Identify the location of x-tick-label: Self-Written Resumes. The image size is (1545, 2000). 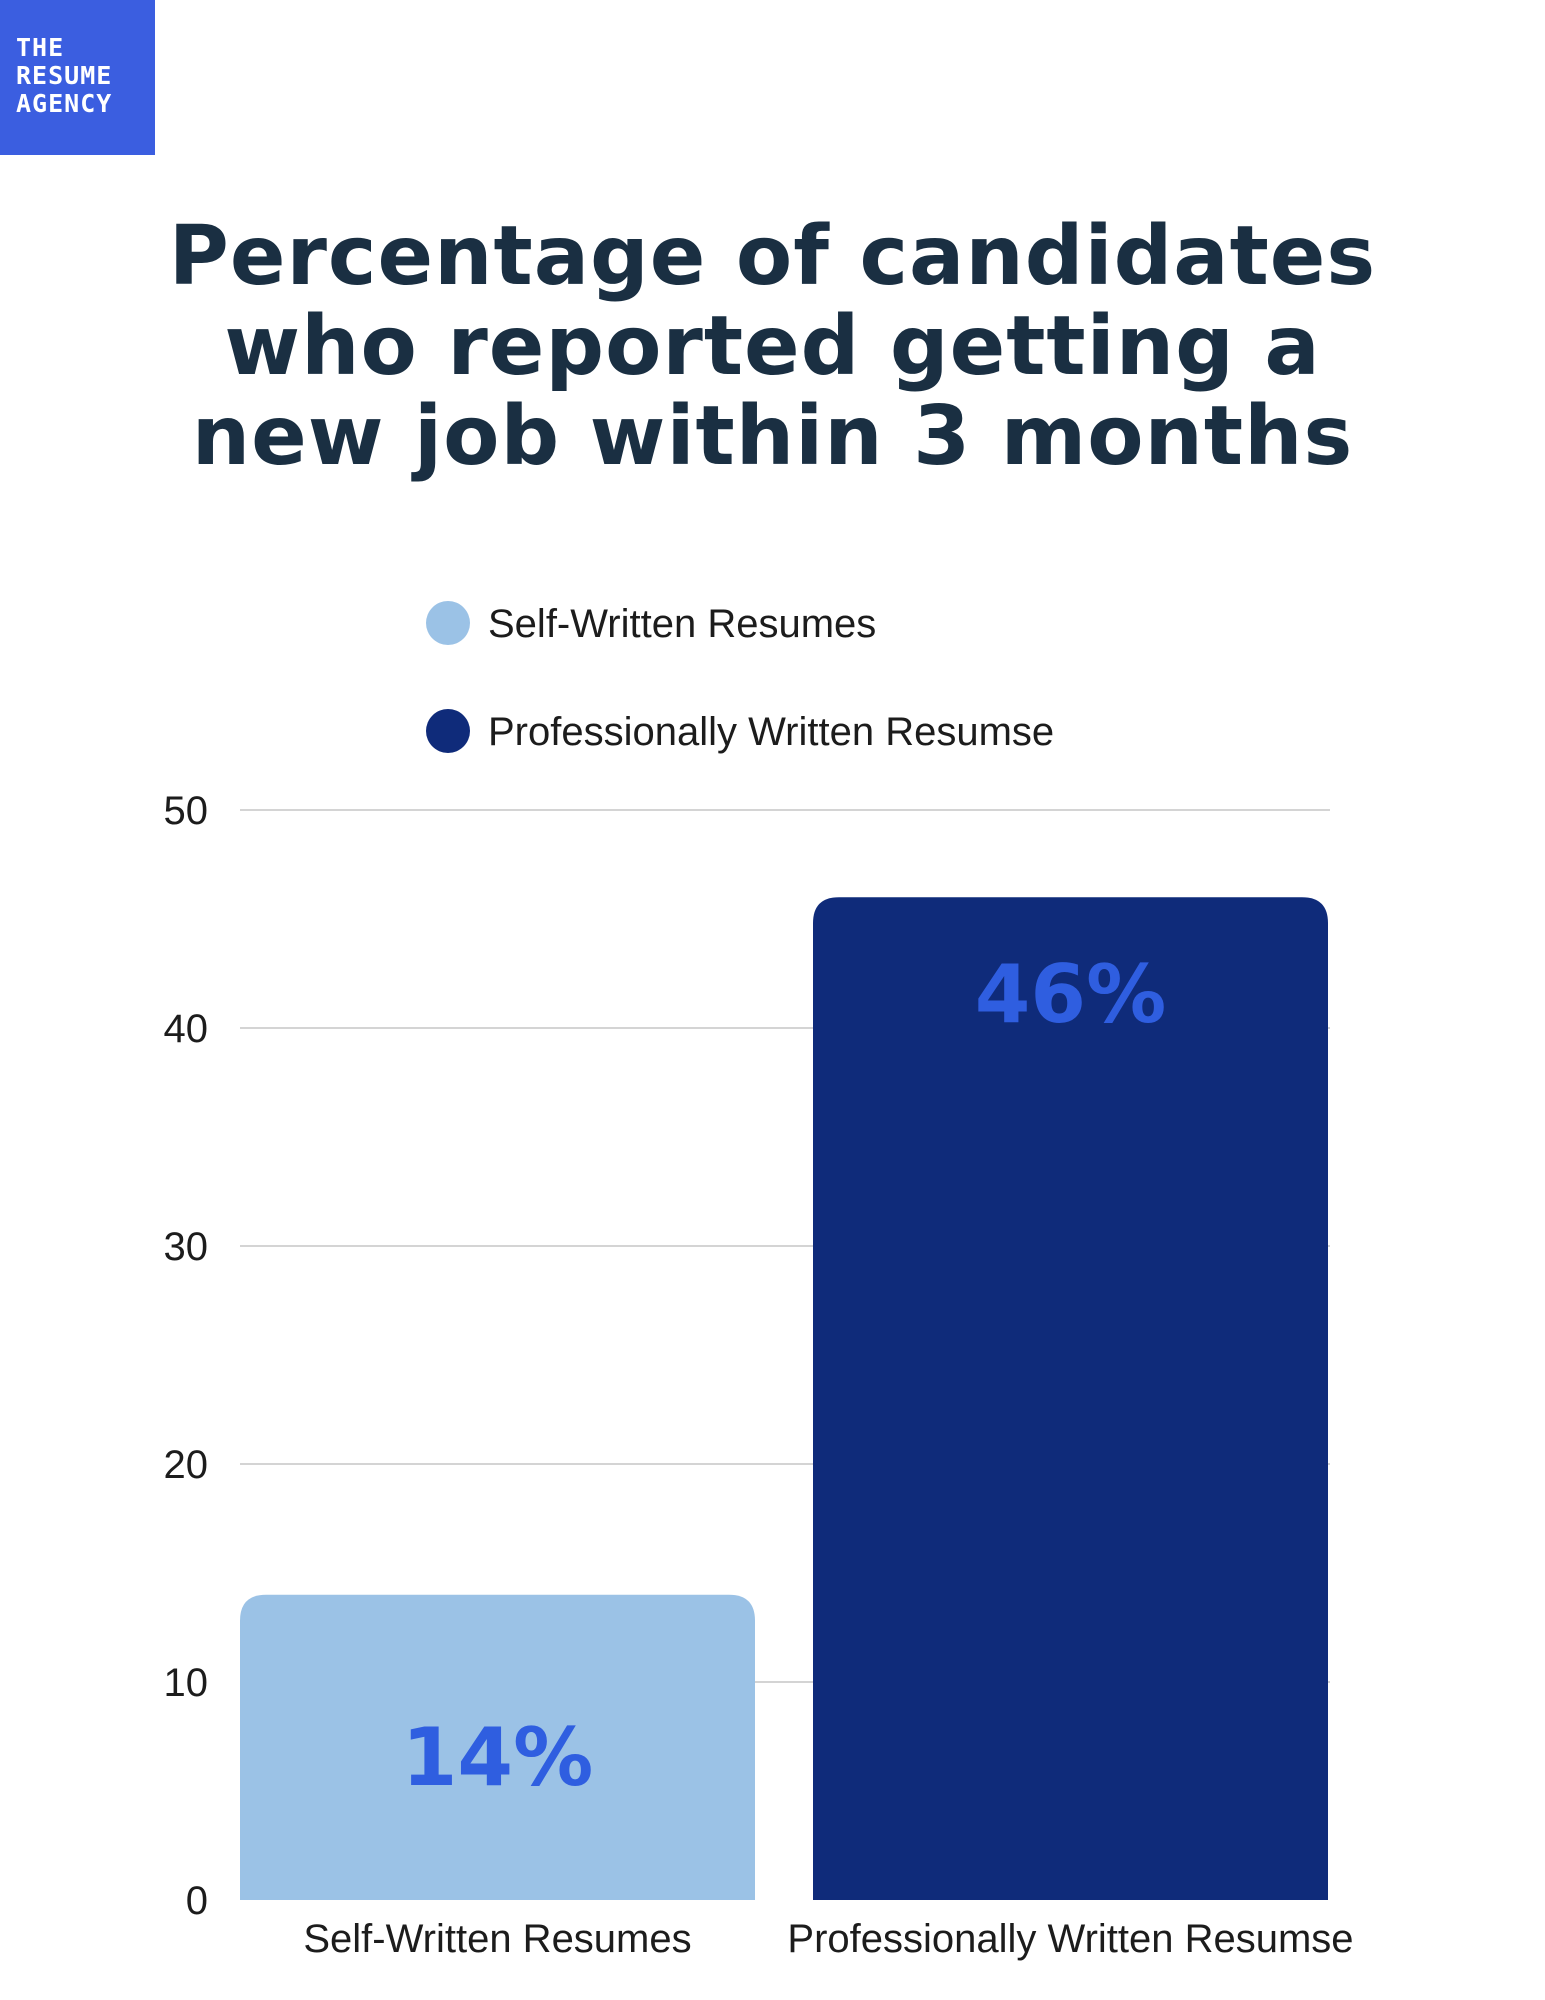
(497, 1939).